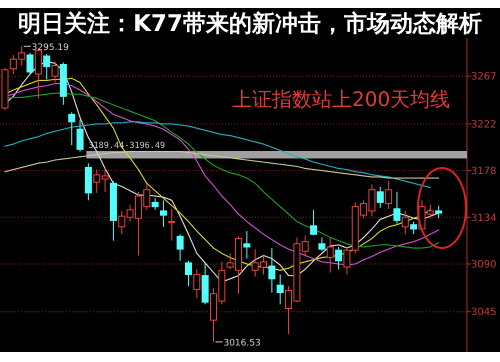 This screenshot has height=362, width=500. What do you see at coordinates (250, 23) in the screenshot?
I see `chart-title: 明日关注：K77带来的新冲击，市场动态解析` at bounding box center [250, 23].